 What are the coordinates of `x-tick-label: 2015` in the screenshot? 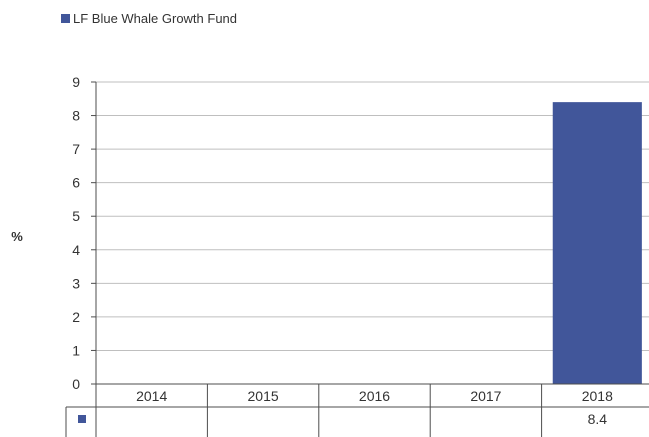 It's located at (263, 396).